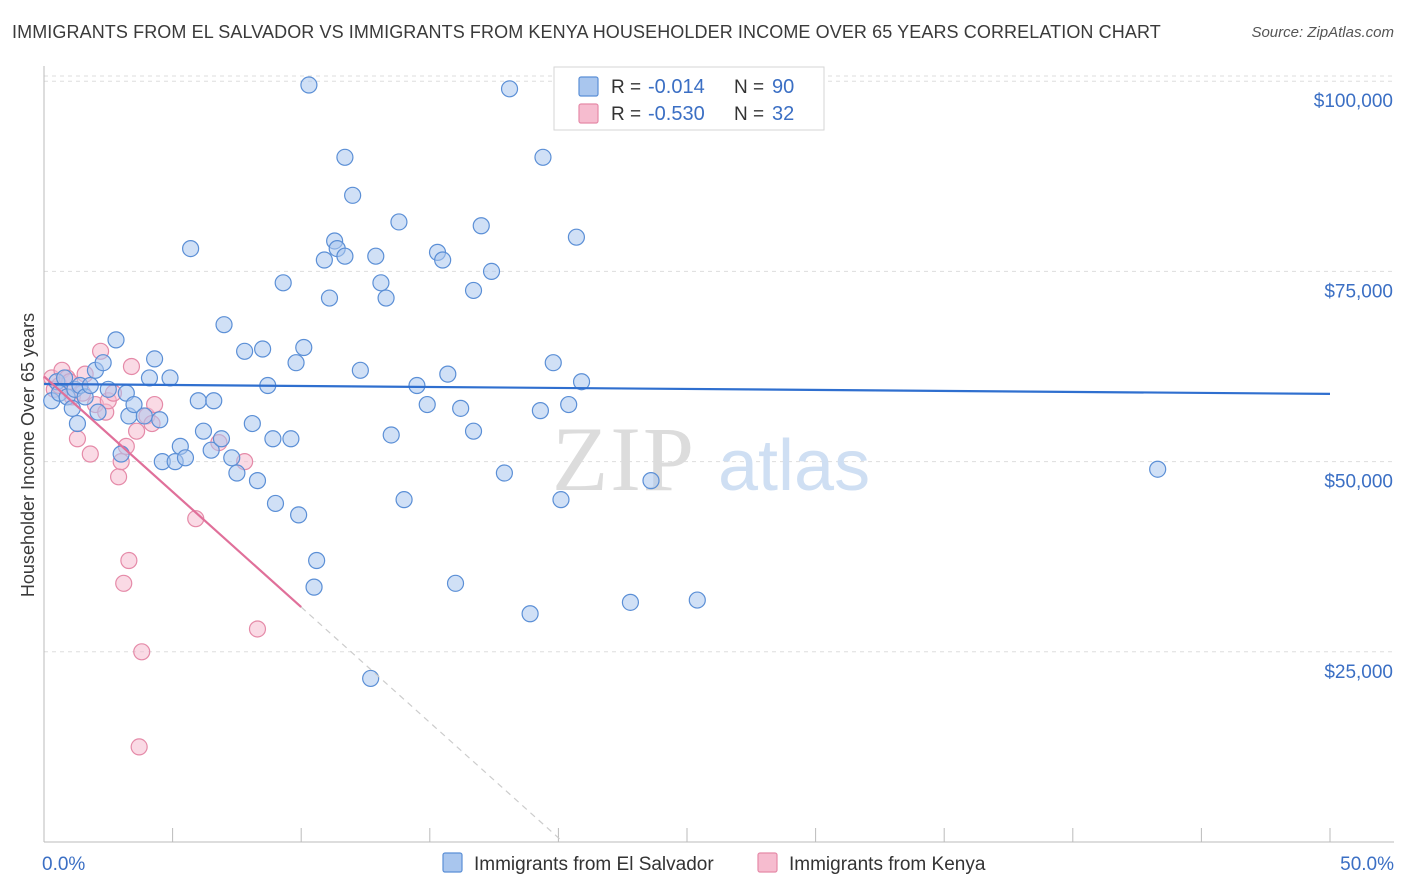  What do you see at coordinates (432, 724) in the screenshot?
I see `kenya-trend-extension` at bounding box center [432, 724].